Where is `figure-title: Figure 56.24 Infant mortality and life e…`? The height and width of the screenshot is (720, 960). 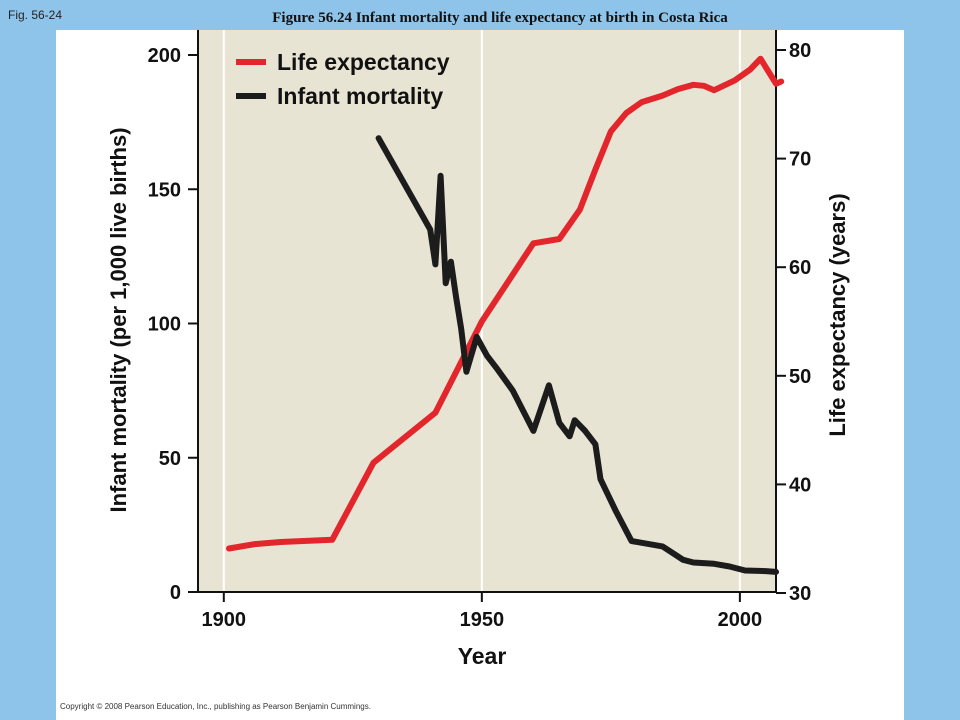
figure-title: Figure 56.24 Infant mortality and life e… is located at coordinates (500, 18).